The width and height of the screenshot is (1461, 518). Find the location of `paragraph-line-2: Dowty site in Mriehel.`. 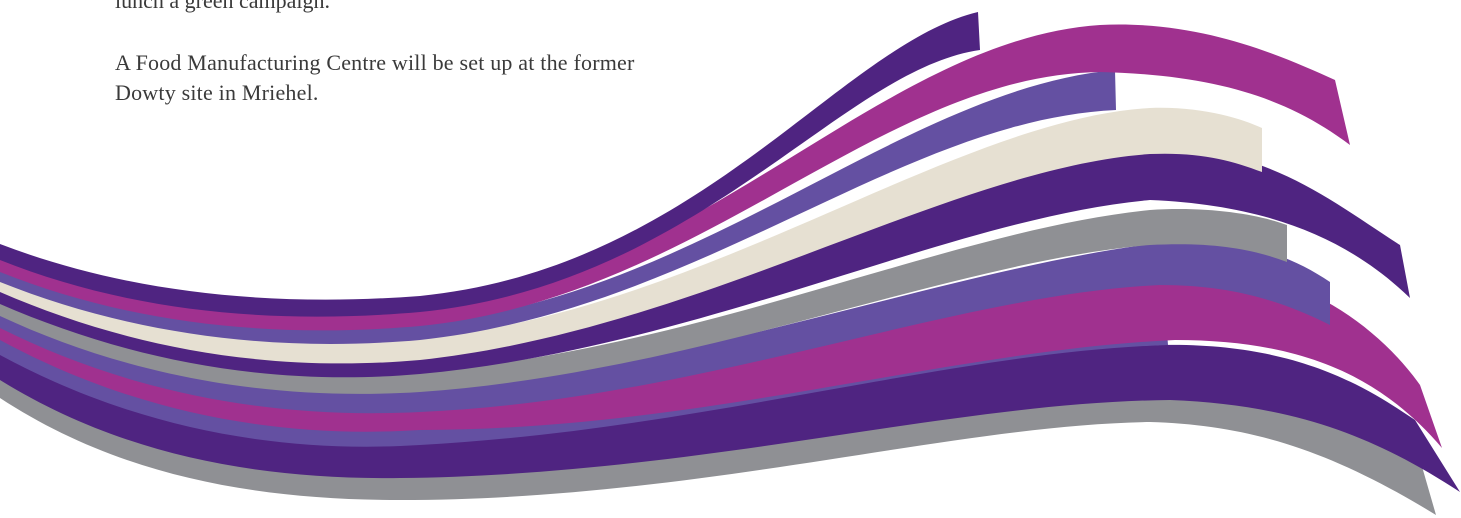

paragraph-line-2: Dowty site in Mriehel. is located at coordinates (217, 92).